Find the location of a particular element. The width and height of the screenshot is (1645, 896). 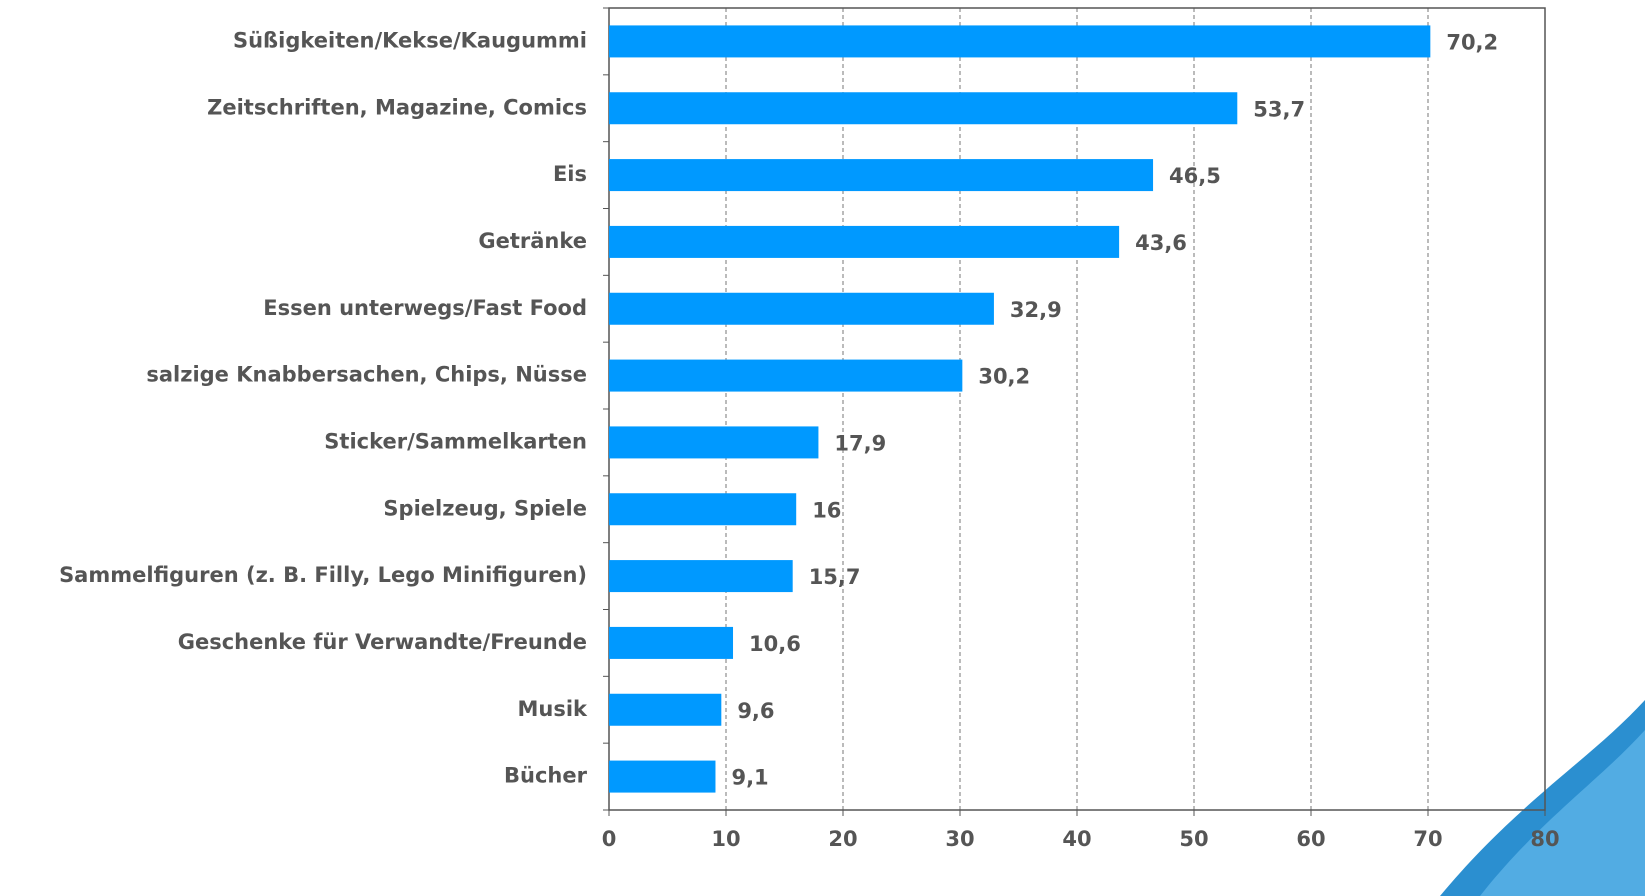

x-tick-label: 60 is located at coordinates (1310, 839).